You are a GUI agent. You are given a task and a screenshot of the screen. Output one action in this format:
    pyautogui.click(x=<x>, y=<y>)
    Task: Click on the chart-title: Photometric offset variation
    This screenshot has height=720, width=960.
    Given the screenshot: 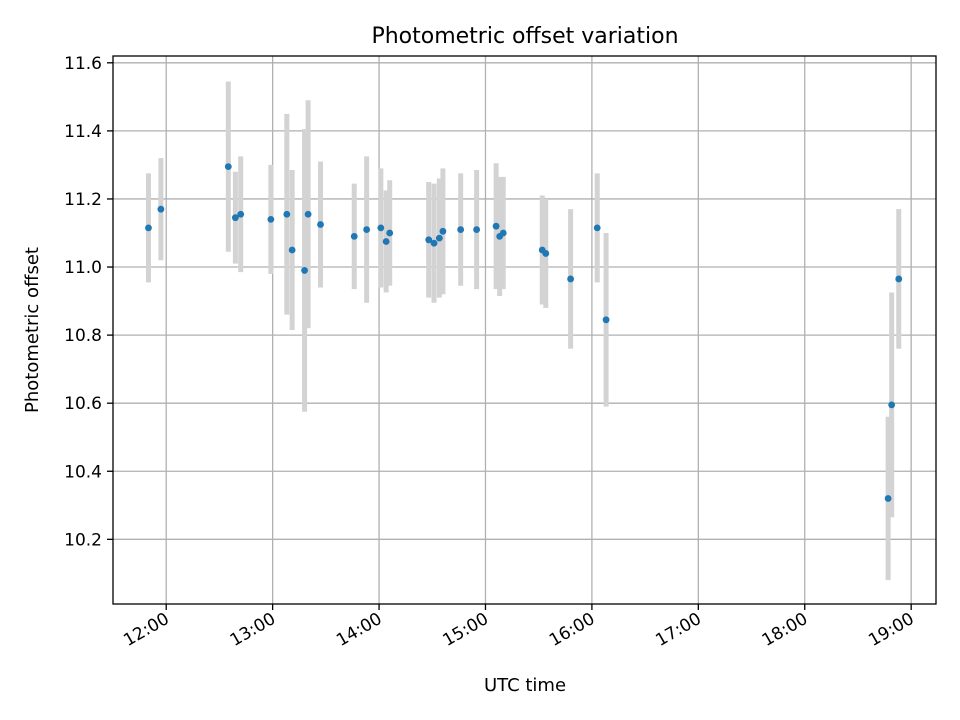 What is the action you would take?
    pyautogui.click(x=524, y=36)
    